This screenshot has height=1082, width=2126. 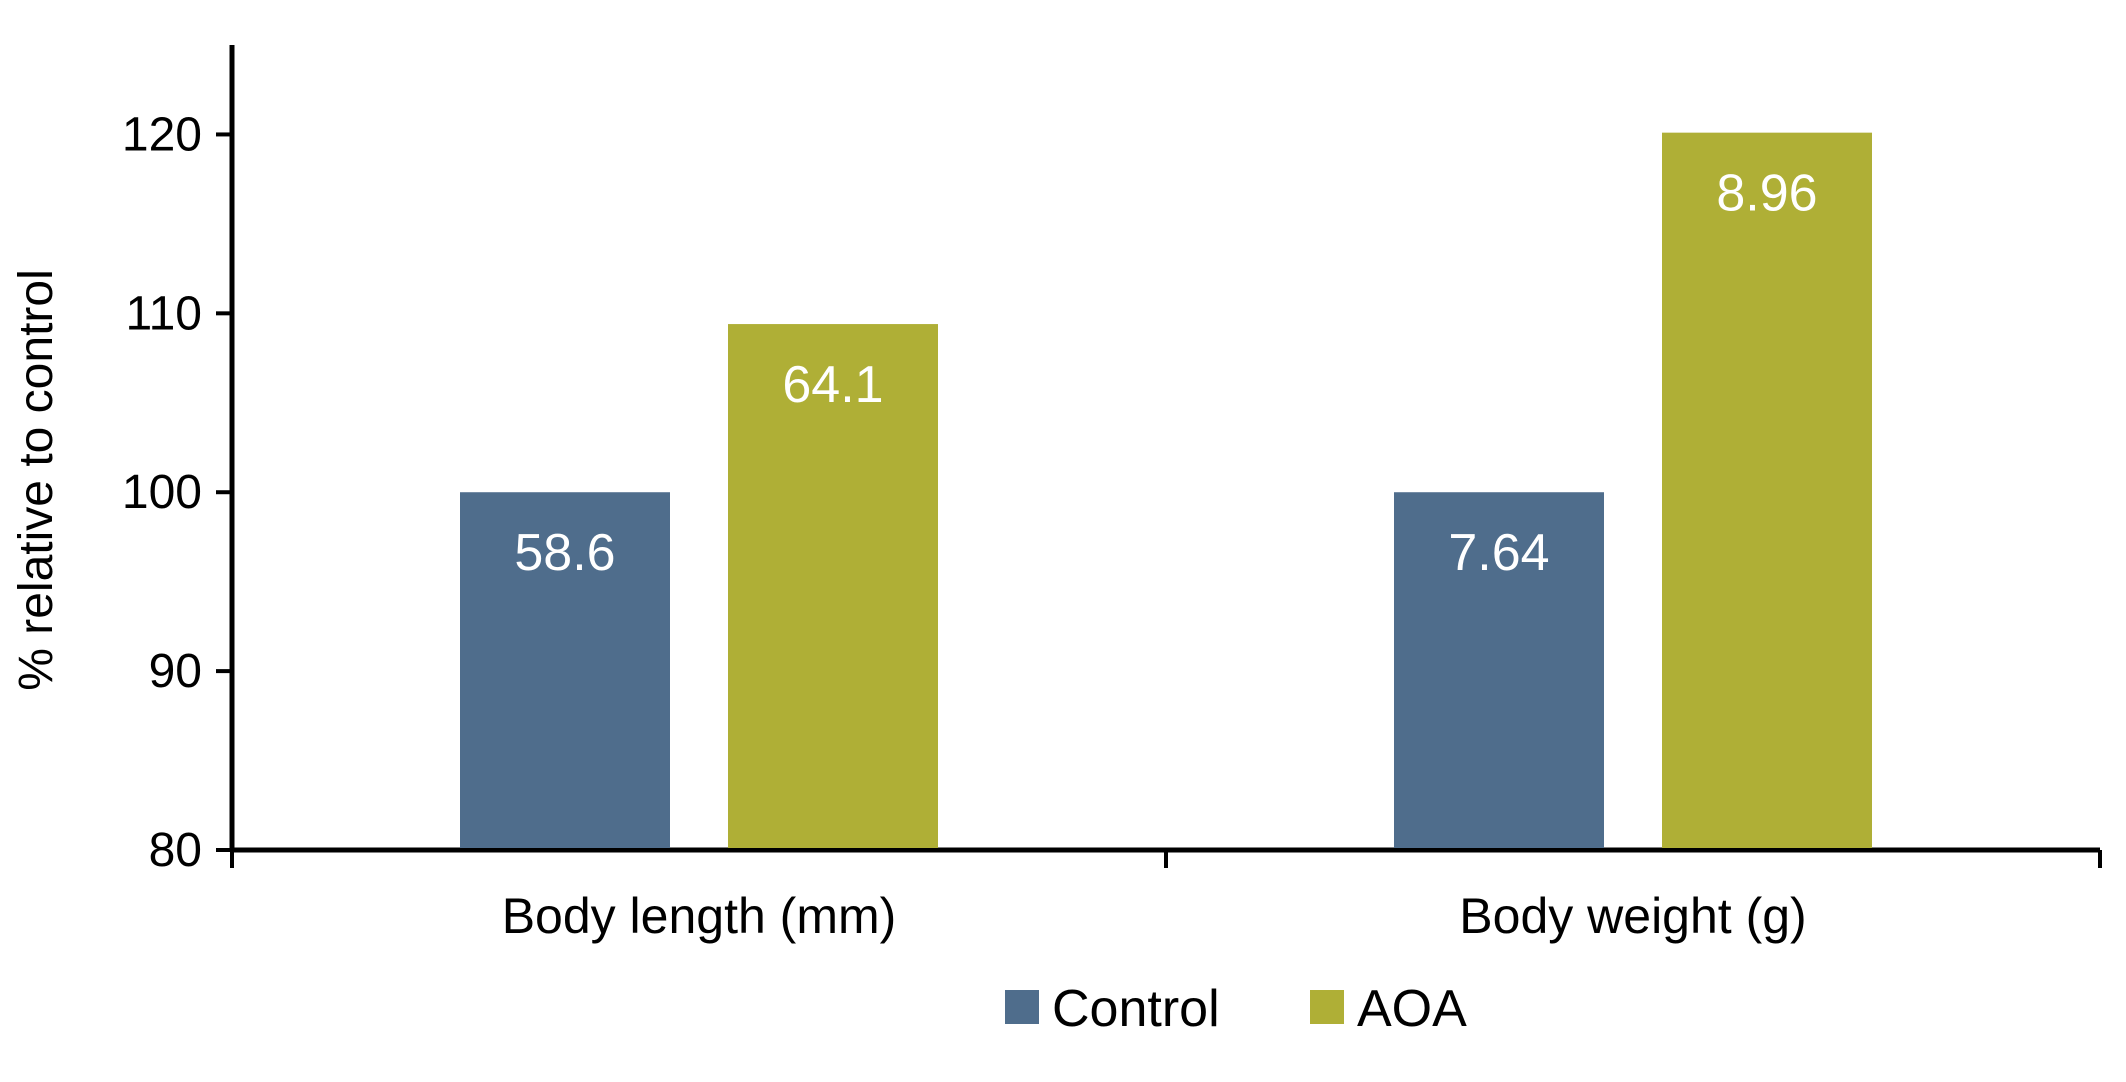 What do you see at coordinates (699, 916) in the screenshot?
I see `category-label: Body length (mm)` at bounding box center [699, 916].